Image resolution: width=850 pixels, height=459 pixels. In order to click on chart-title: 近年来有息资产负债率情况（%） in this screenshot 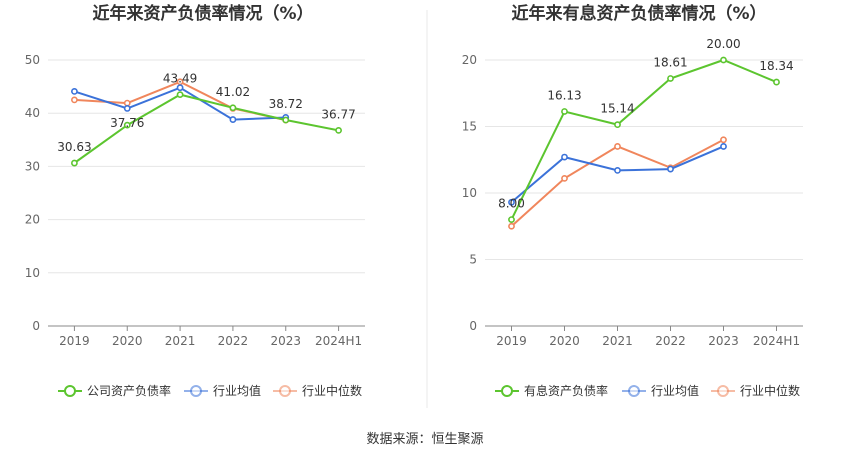, I will do `click(638, 13)`.